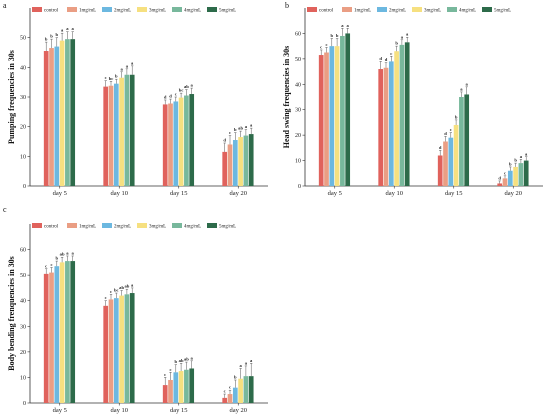 The image size is (550, 417). Describe the element at coordinates (23, 327) in the screenshot. I see `y-tick-label: 30` at that location.